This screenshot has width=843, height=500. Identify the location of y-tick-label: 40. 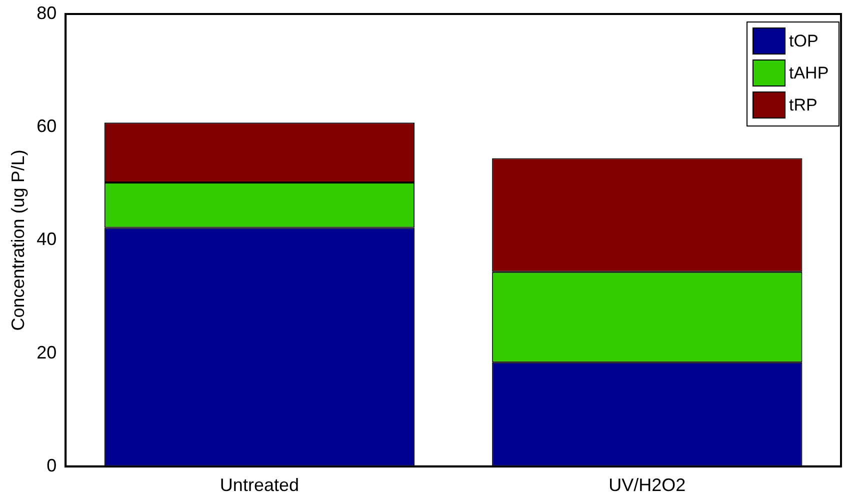
(46, 239).